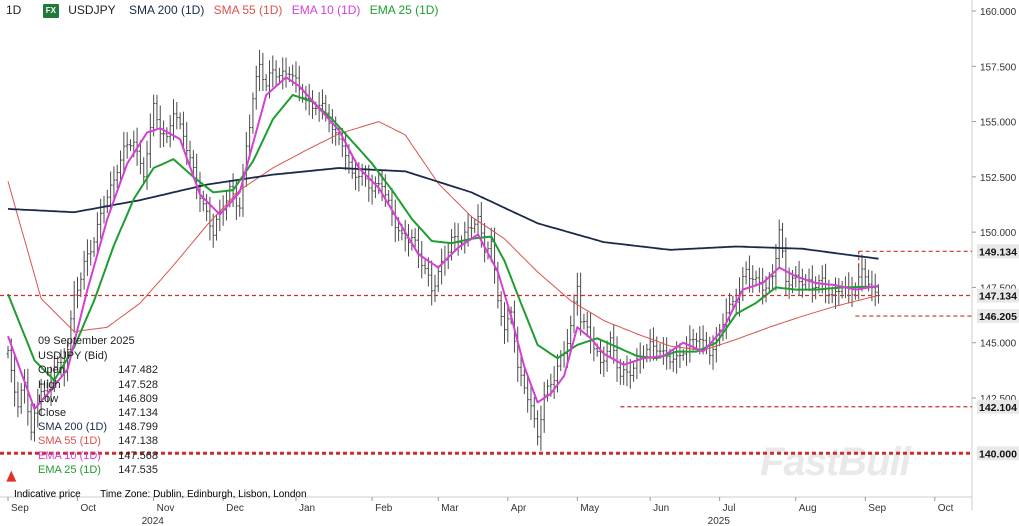 This screenshot has width=1019, height=526. I want to click on y-tick-label: 150.000, so click(998, 233).